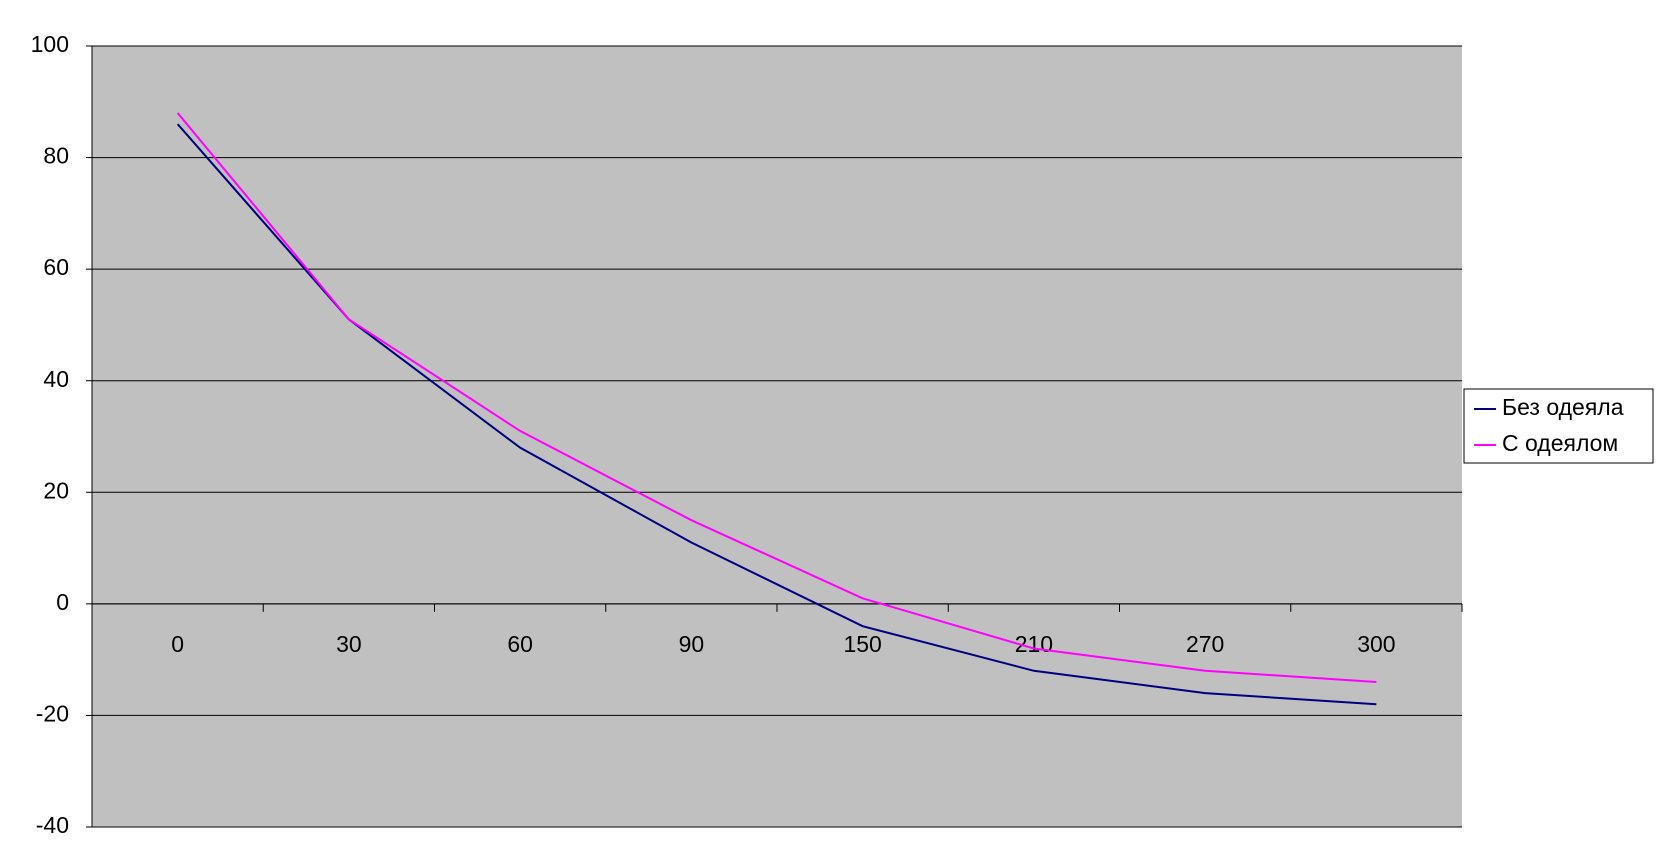 The height and width of the screenshot is (858, 1660). I want to click on legend-box, so click(1558, 426).